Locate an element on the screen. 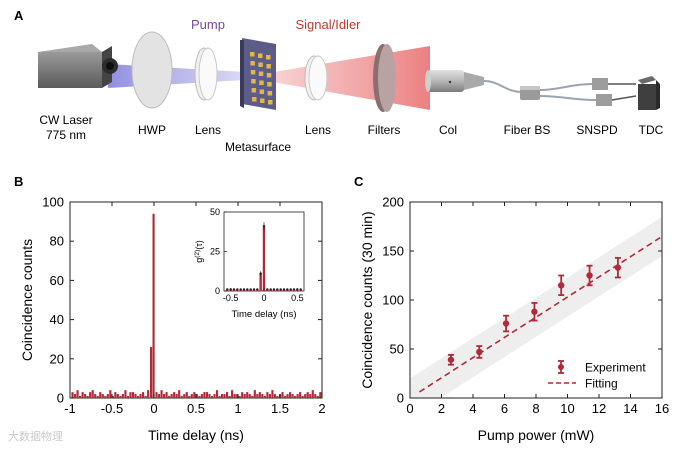 The height and width of the screenshot is (453, 680). x-tick-label: 0.5 is located at coordinates (196, 408).